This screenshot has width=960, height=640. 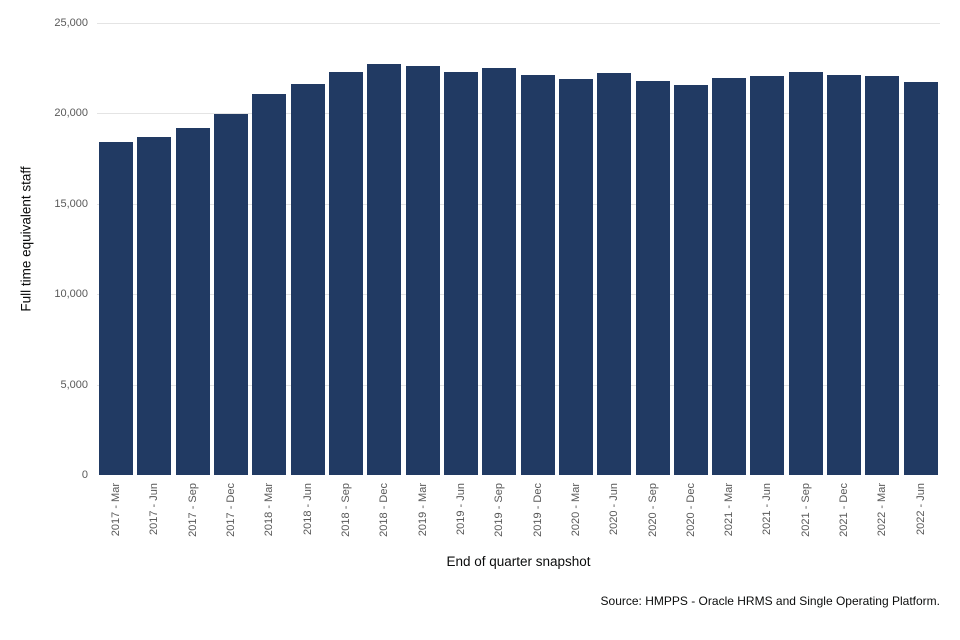 I want to click on y-tick-label: 5,000, so click(x=74, y=384).